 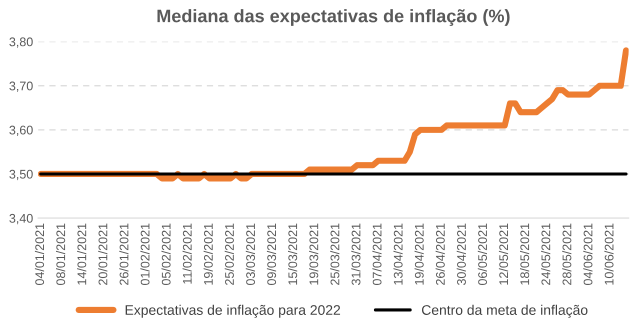 I want to click on x-tick-label: 04/06/2021, so click(x=587, y=255).